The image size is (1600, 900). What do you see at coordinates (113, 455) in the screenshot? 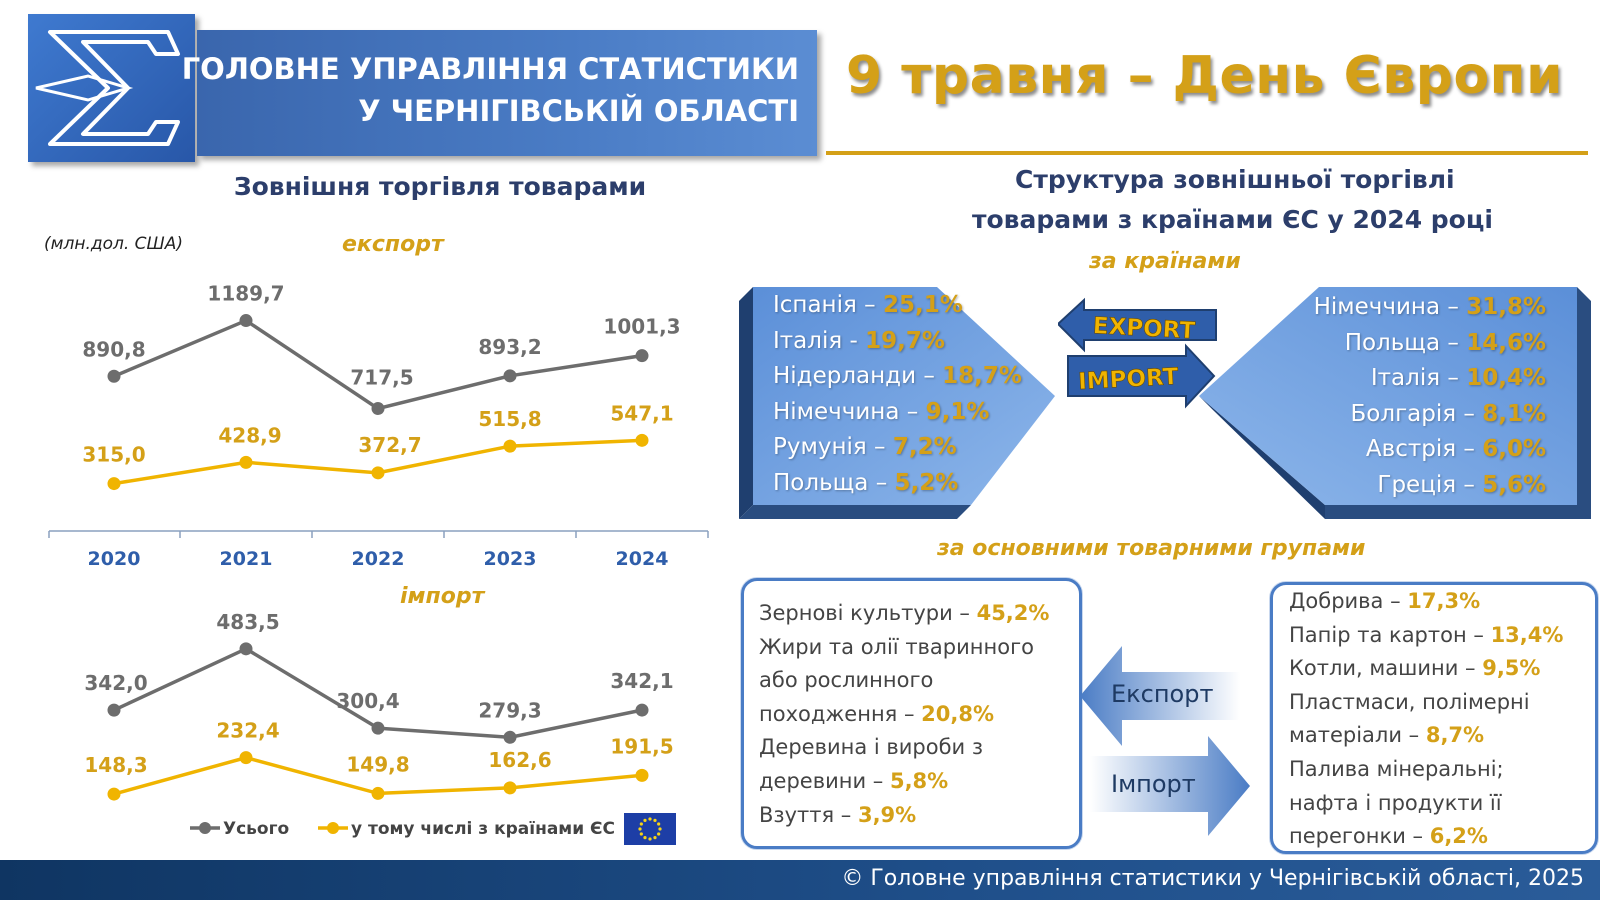
I see `data-label: 315,0` at bounding box center [113, 455].